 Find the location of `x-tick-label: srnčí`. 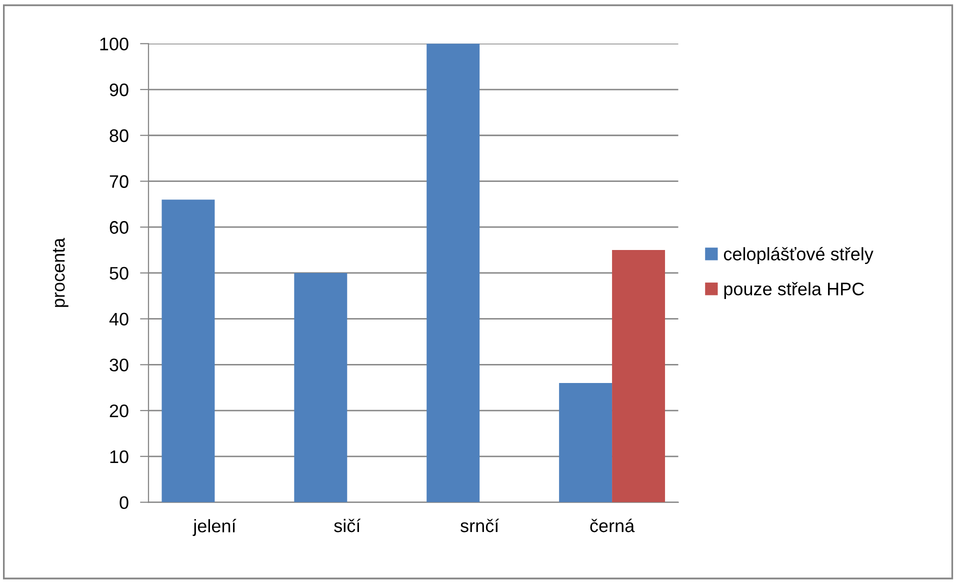

x-tick-label: srnčí is located at coordinates (480, 525).